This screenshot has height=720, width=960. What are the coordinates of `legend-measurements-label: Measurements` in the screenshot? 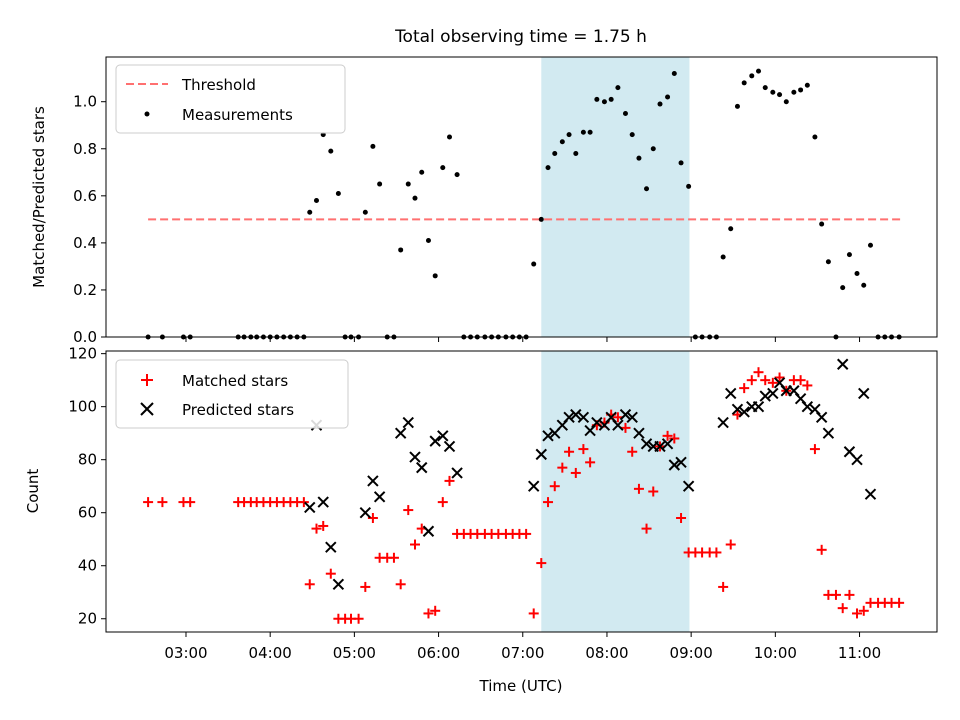 It's located at (237, 115).